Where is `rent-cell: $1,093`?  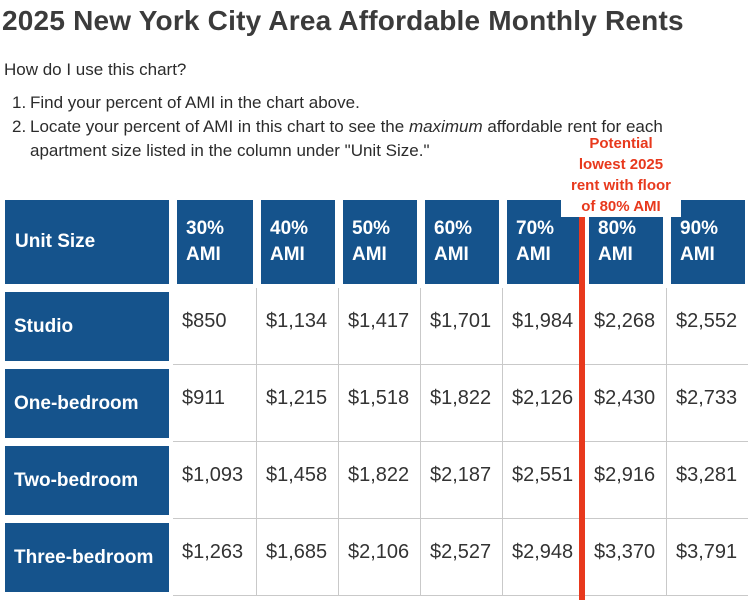 rent-cell: $1,093 is located at coordinates (215, 480).